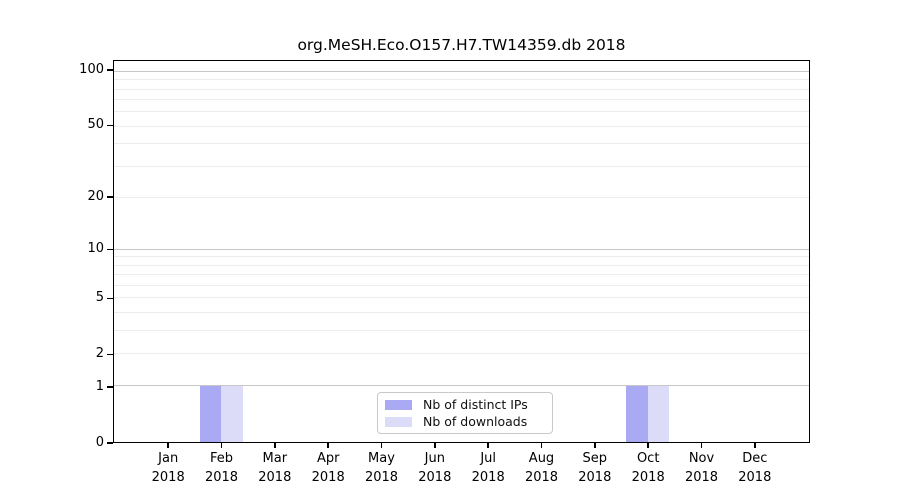  Describe the element at coordinates (658, 414) in the screenshot. I see `bar-downloads-oct` at that location.